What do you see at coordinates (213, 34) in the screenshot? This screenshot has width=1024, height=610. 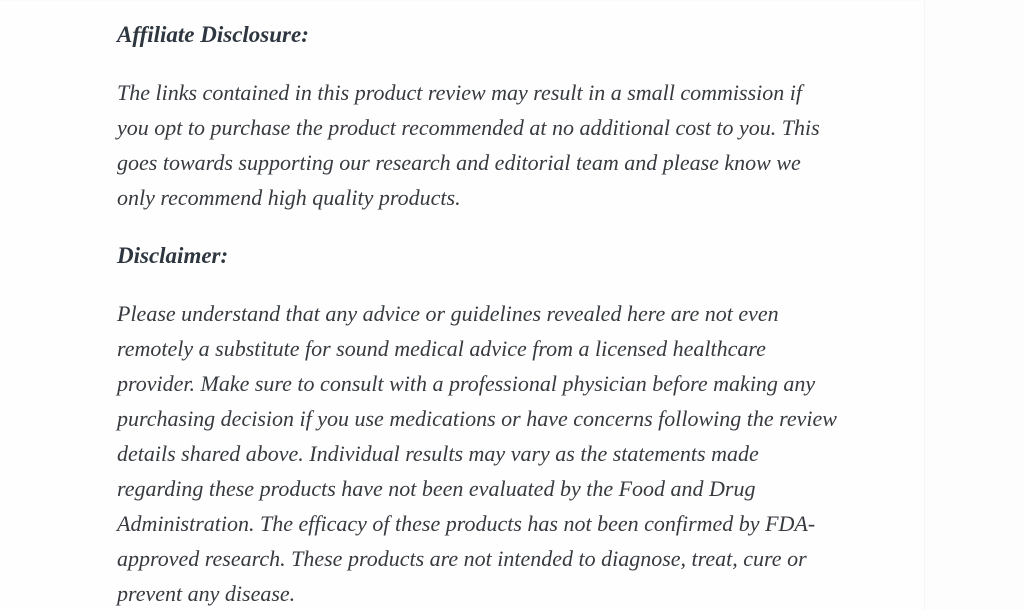 I see `affiliate-disclosure-heading: Affiliate Disclosure:` at bounding box center [213, 34].